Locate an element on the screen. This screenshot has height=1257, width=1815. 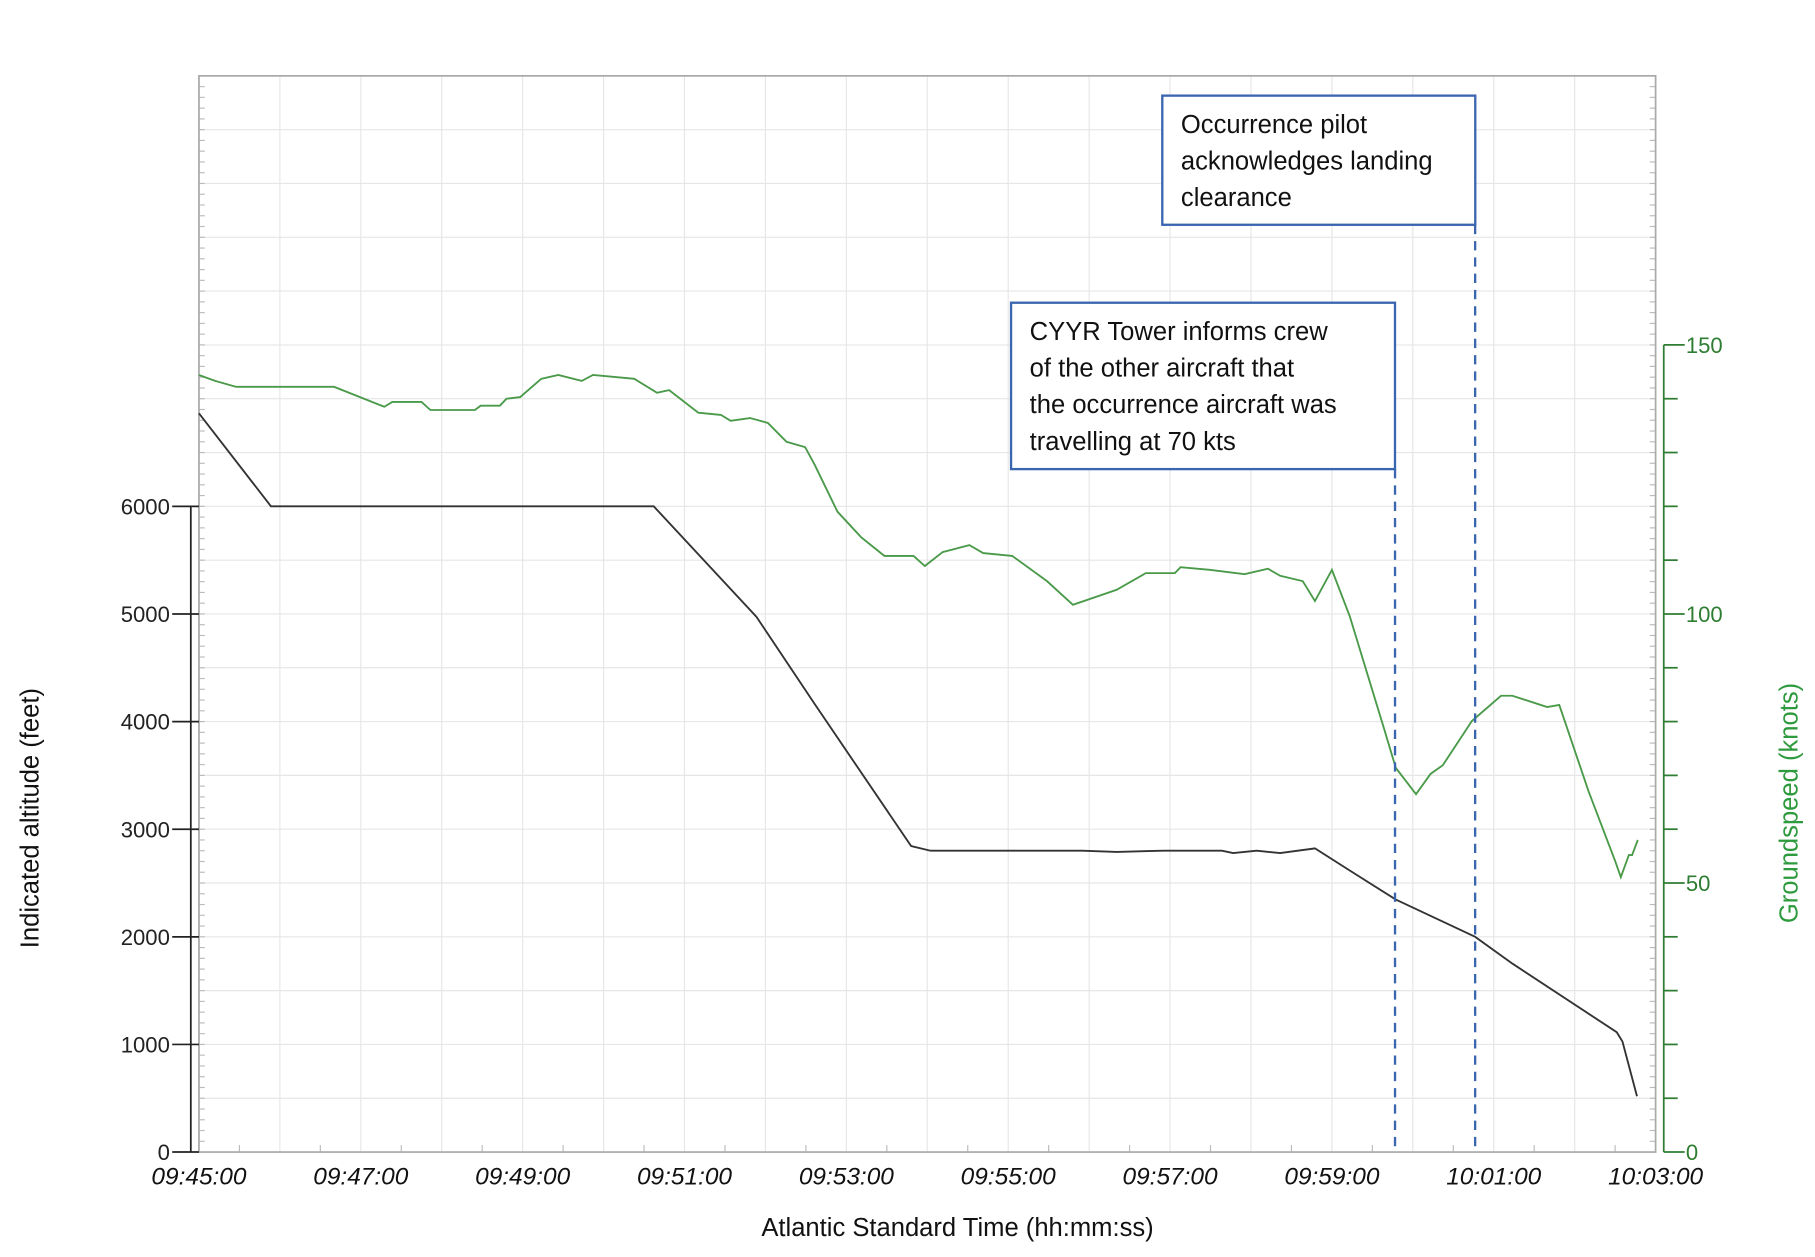
y-tick-label: 2000 is located at coordinates (145, 937).